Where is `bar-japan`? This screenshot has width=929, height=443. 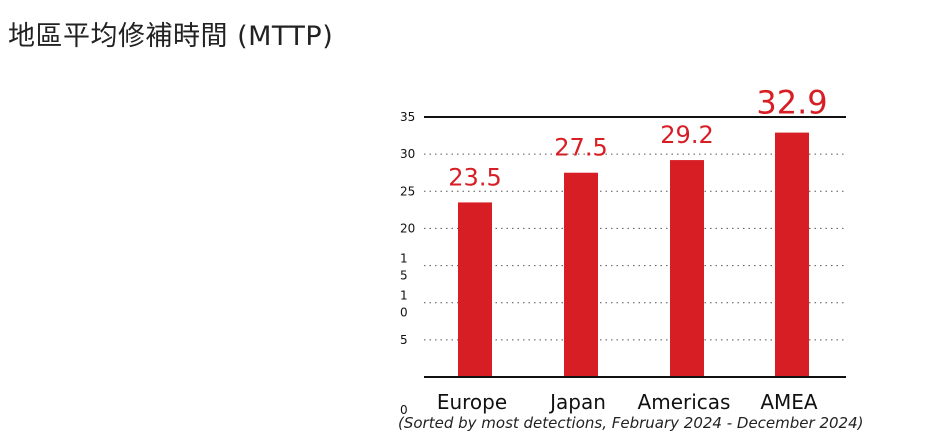
bar-japan is located at coordinates (581, 274).